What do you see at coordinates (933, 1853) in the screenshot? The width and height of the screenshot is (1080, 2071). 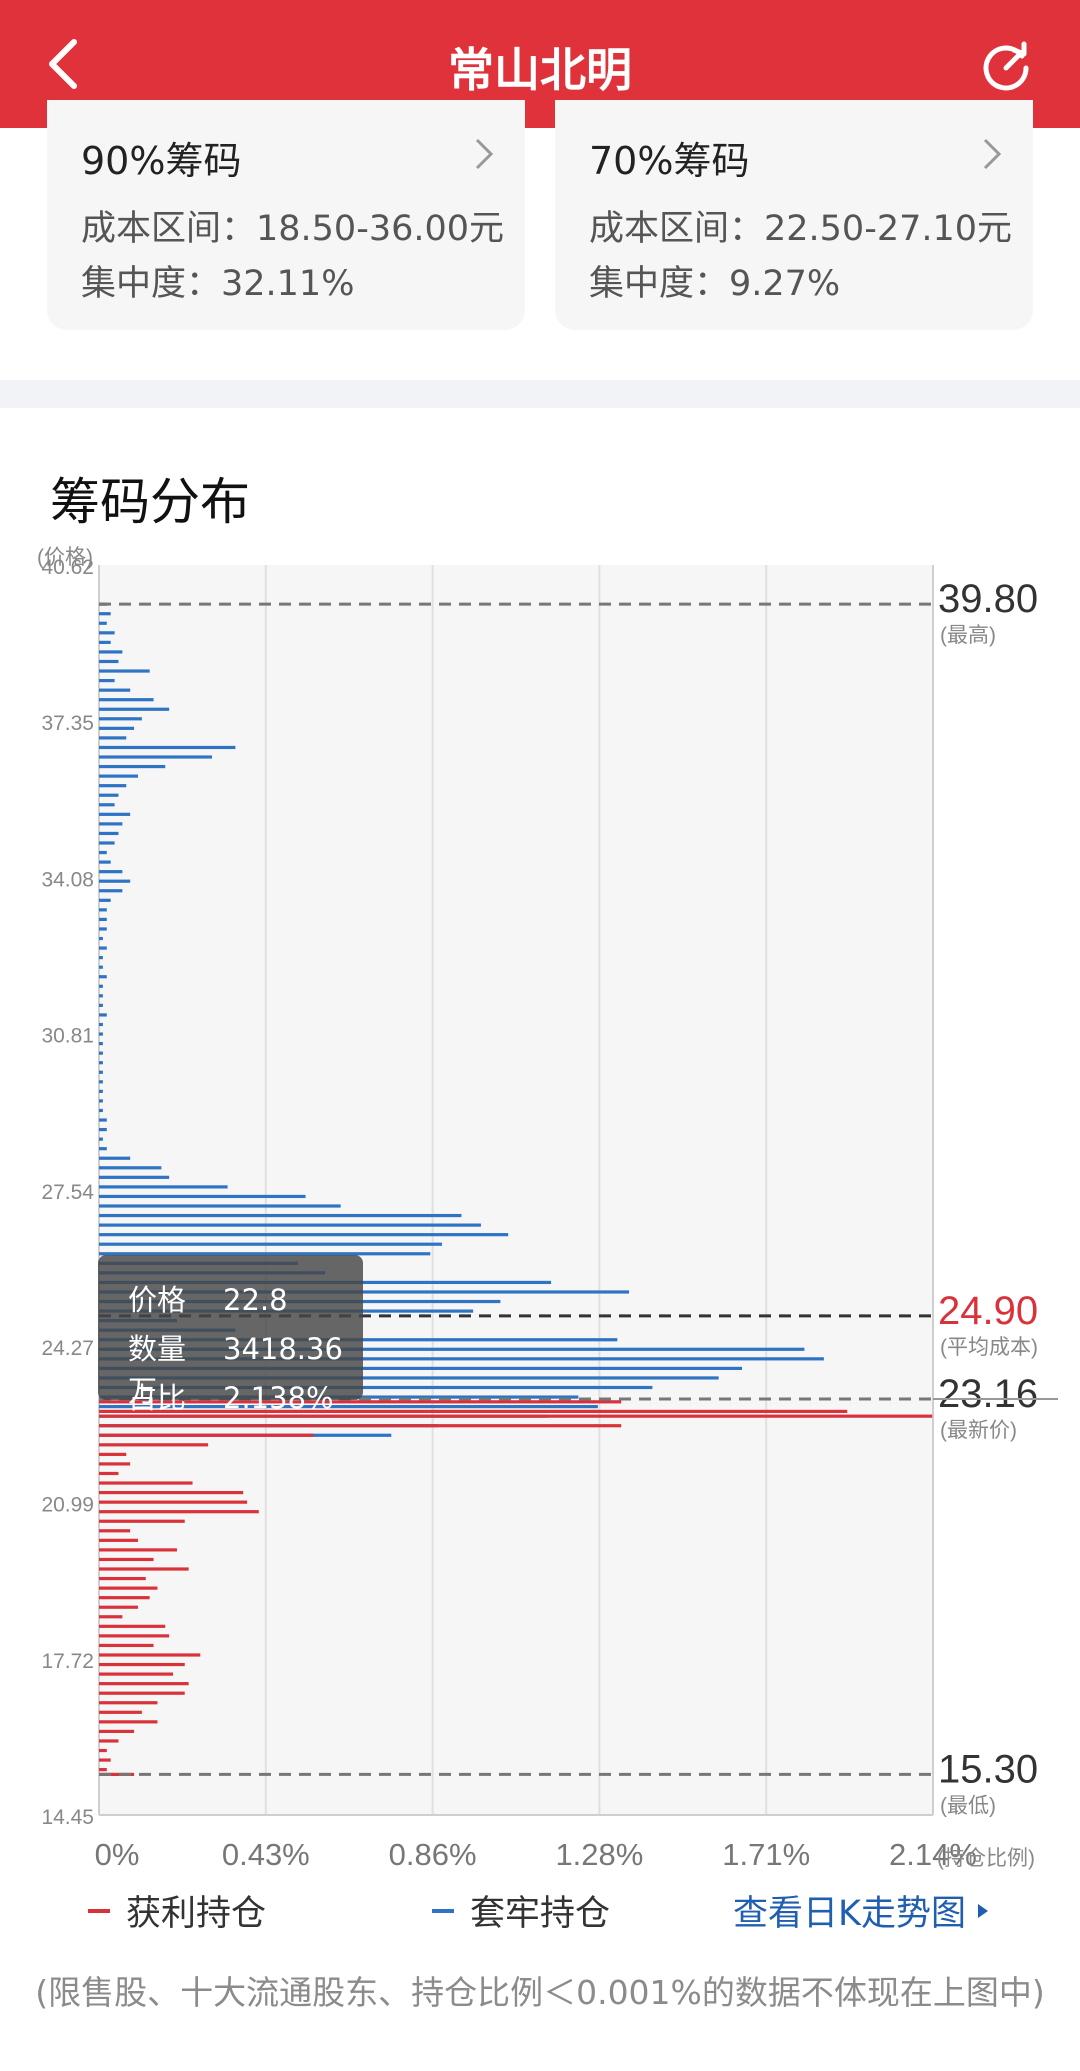 I see `x-tick-label: 2.14%` at bounding box center [933, 1853].